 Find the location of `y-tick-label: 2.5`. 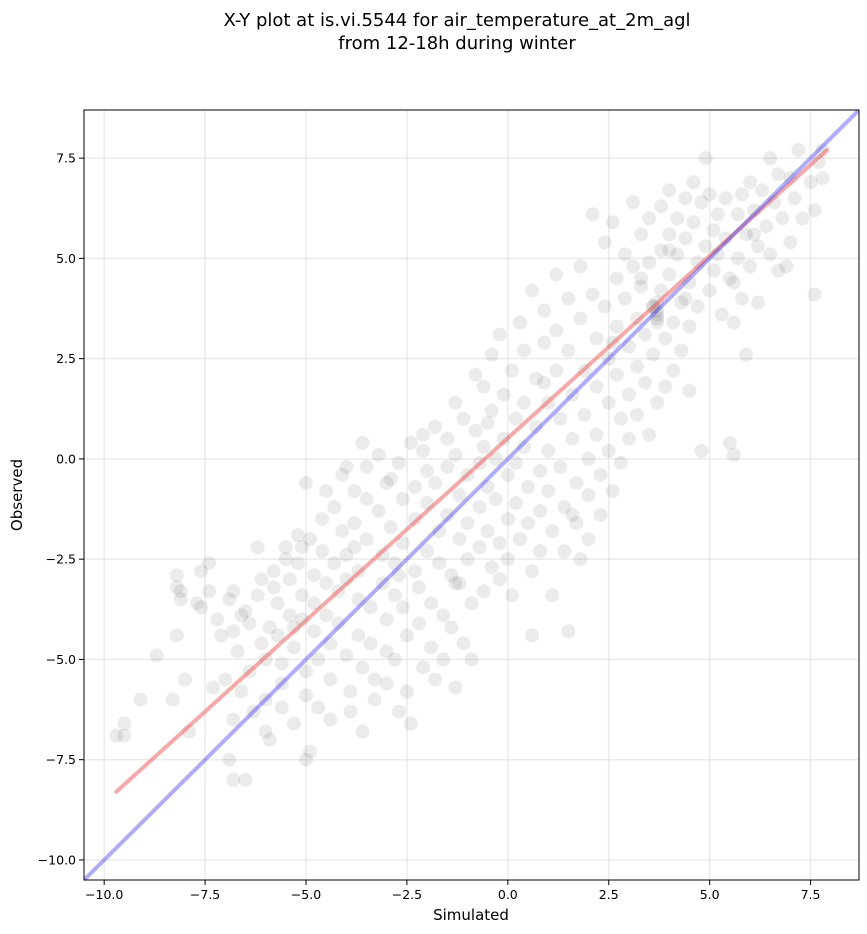

y-tick-label: 2.5 is located at coordinates (66, 358).